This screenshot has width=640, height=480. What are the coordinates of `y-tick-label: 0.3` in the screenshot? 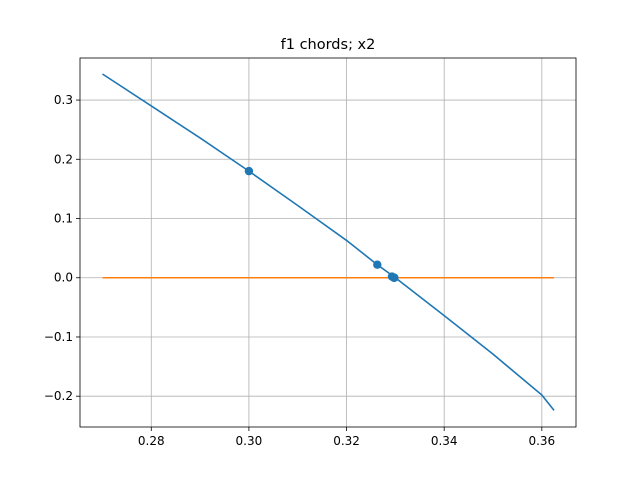 It's located at (63, 100).